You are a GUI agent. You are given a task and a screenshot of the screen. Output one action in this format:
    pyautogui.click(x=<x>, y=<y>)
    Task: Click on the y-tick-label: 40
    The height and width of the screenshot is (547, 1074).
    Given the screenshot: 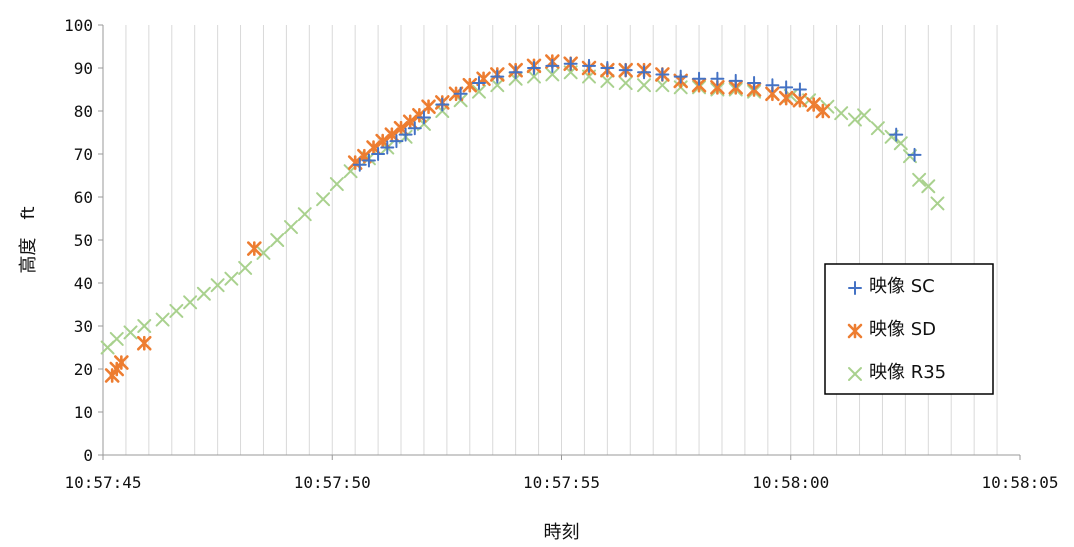 What is the action you would take?
    pyautogui.click(x=83, y=283)
    